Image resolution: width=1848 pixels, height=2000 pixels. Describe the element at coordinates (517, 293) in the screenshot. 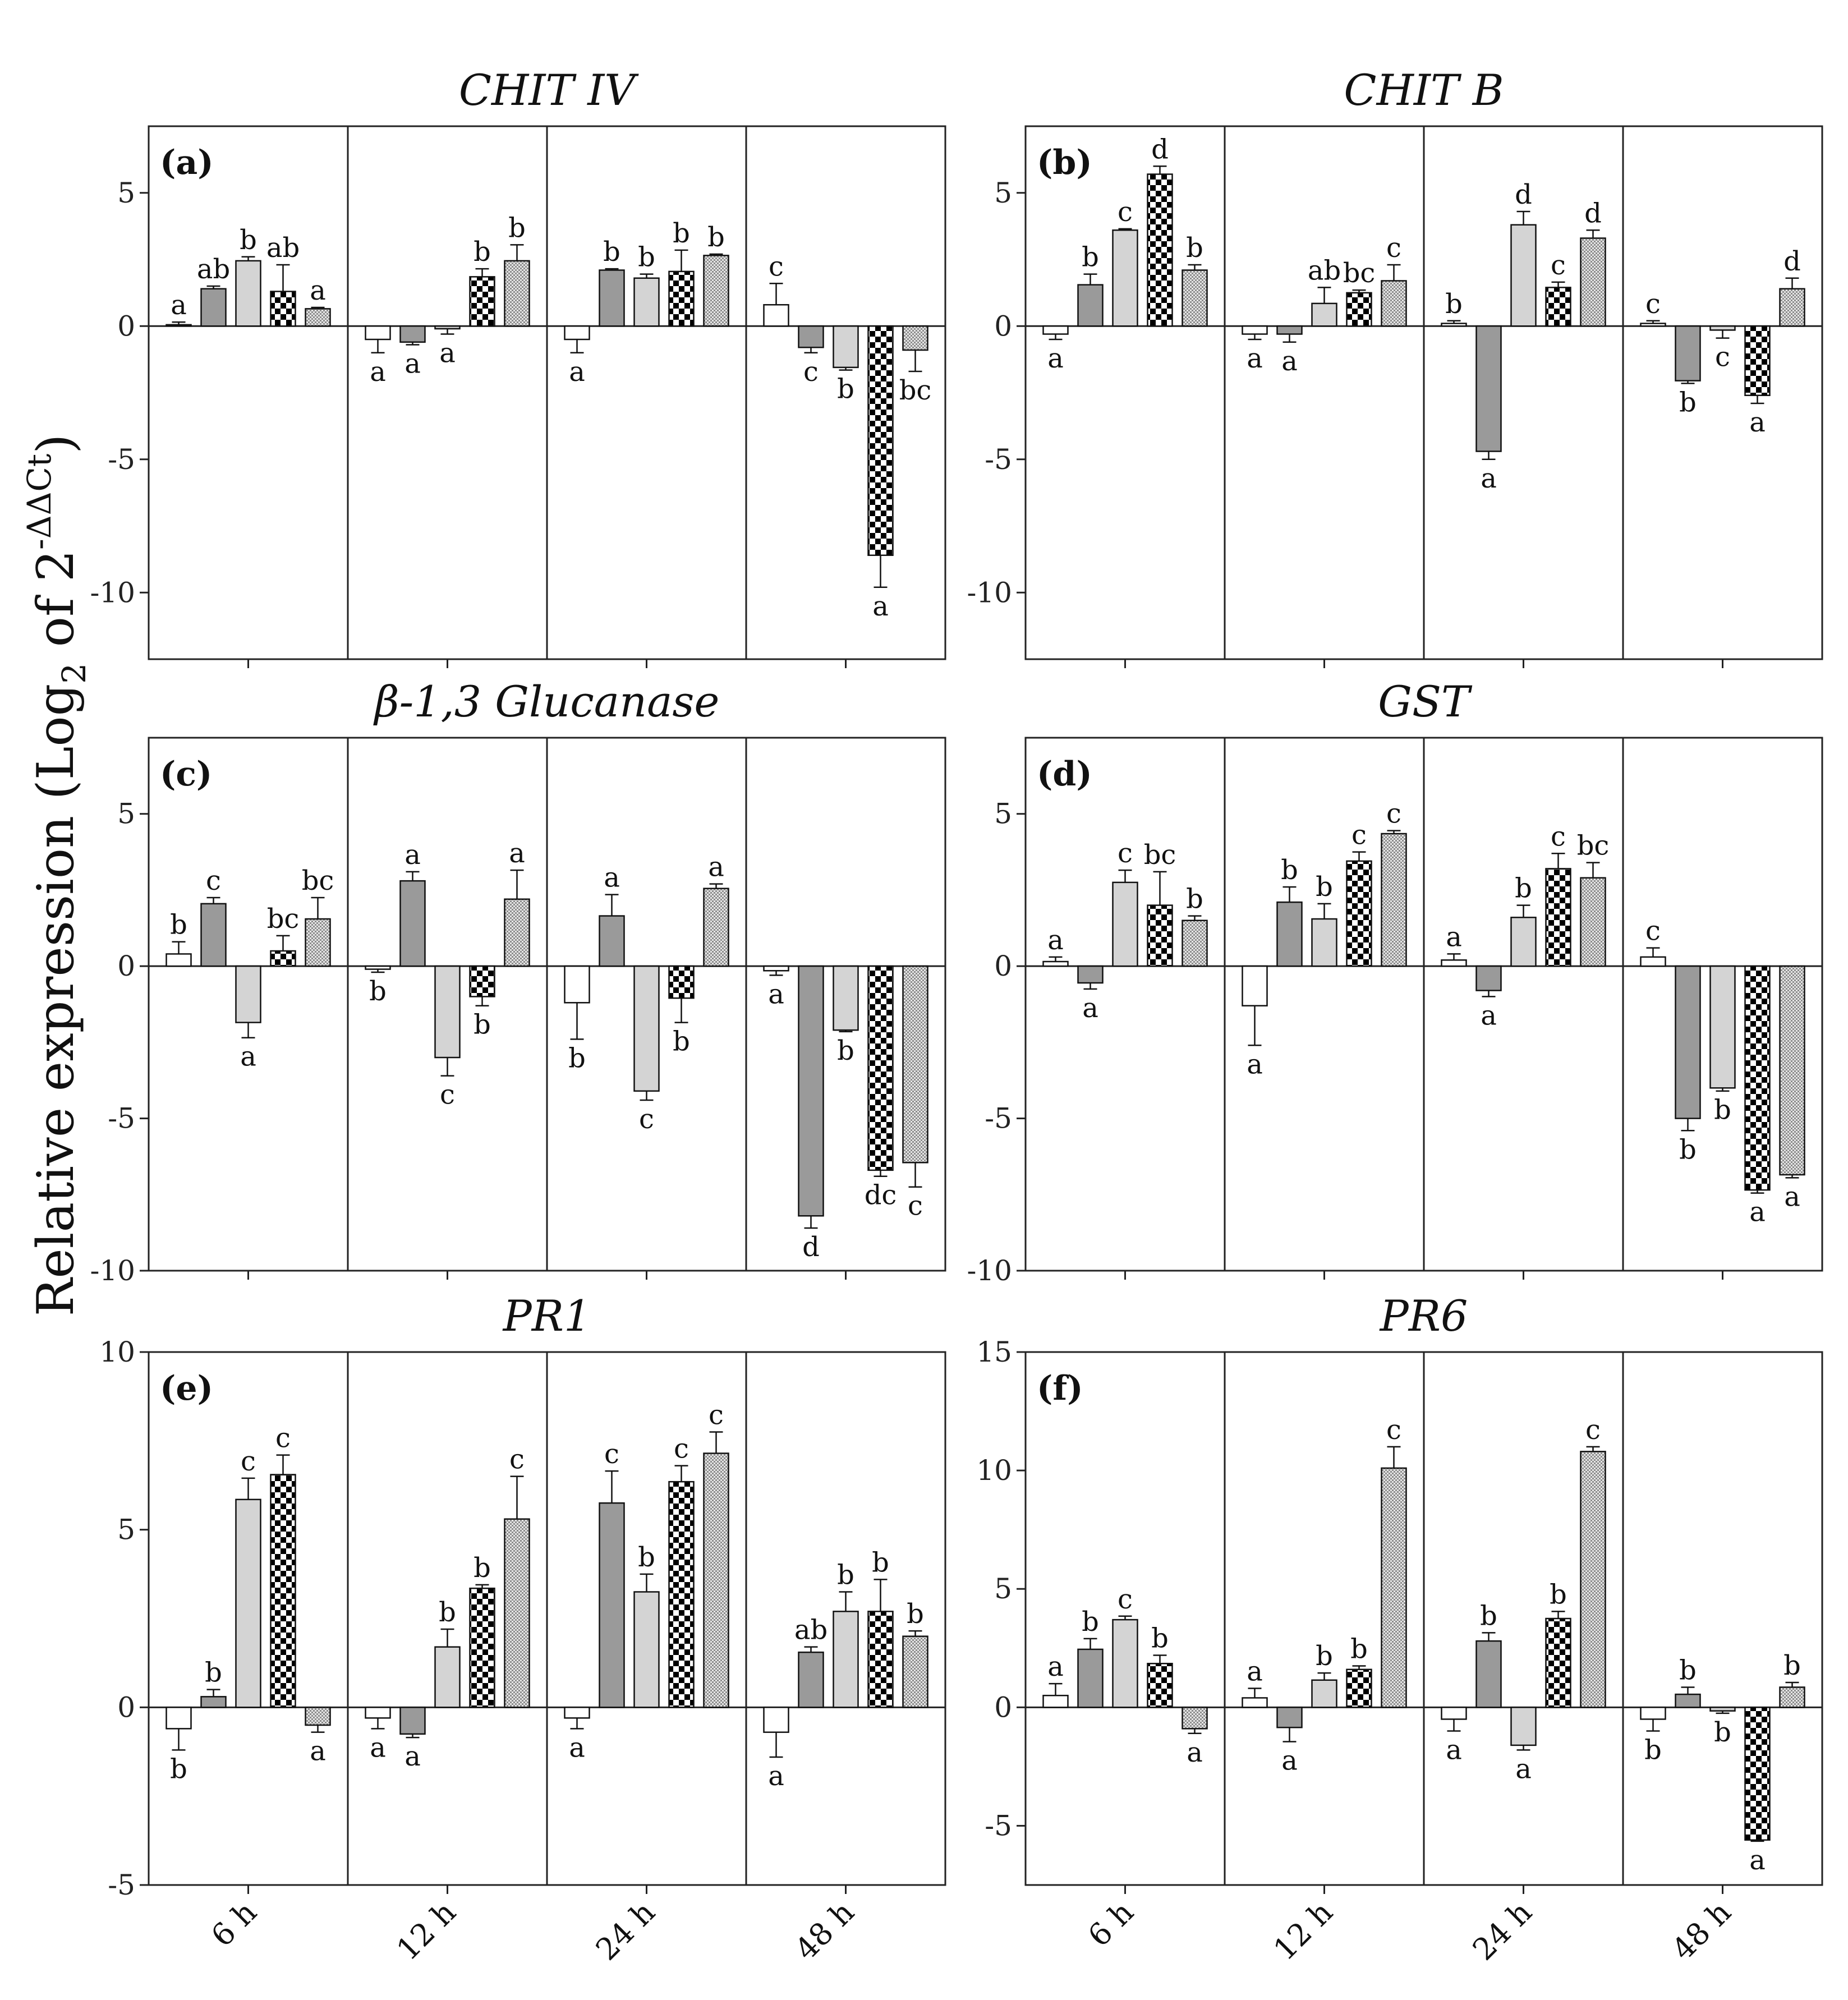

I see `chart-a-bar-dot` at that location.